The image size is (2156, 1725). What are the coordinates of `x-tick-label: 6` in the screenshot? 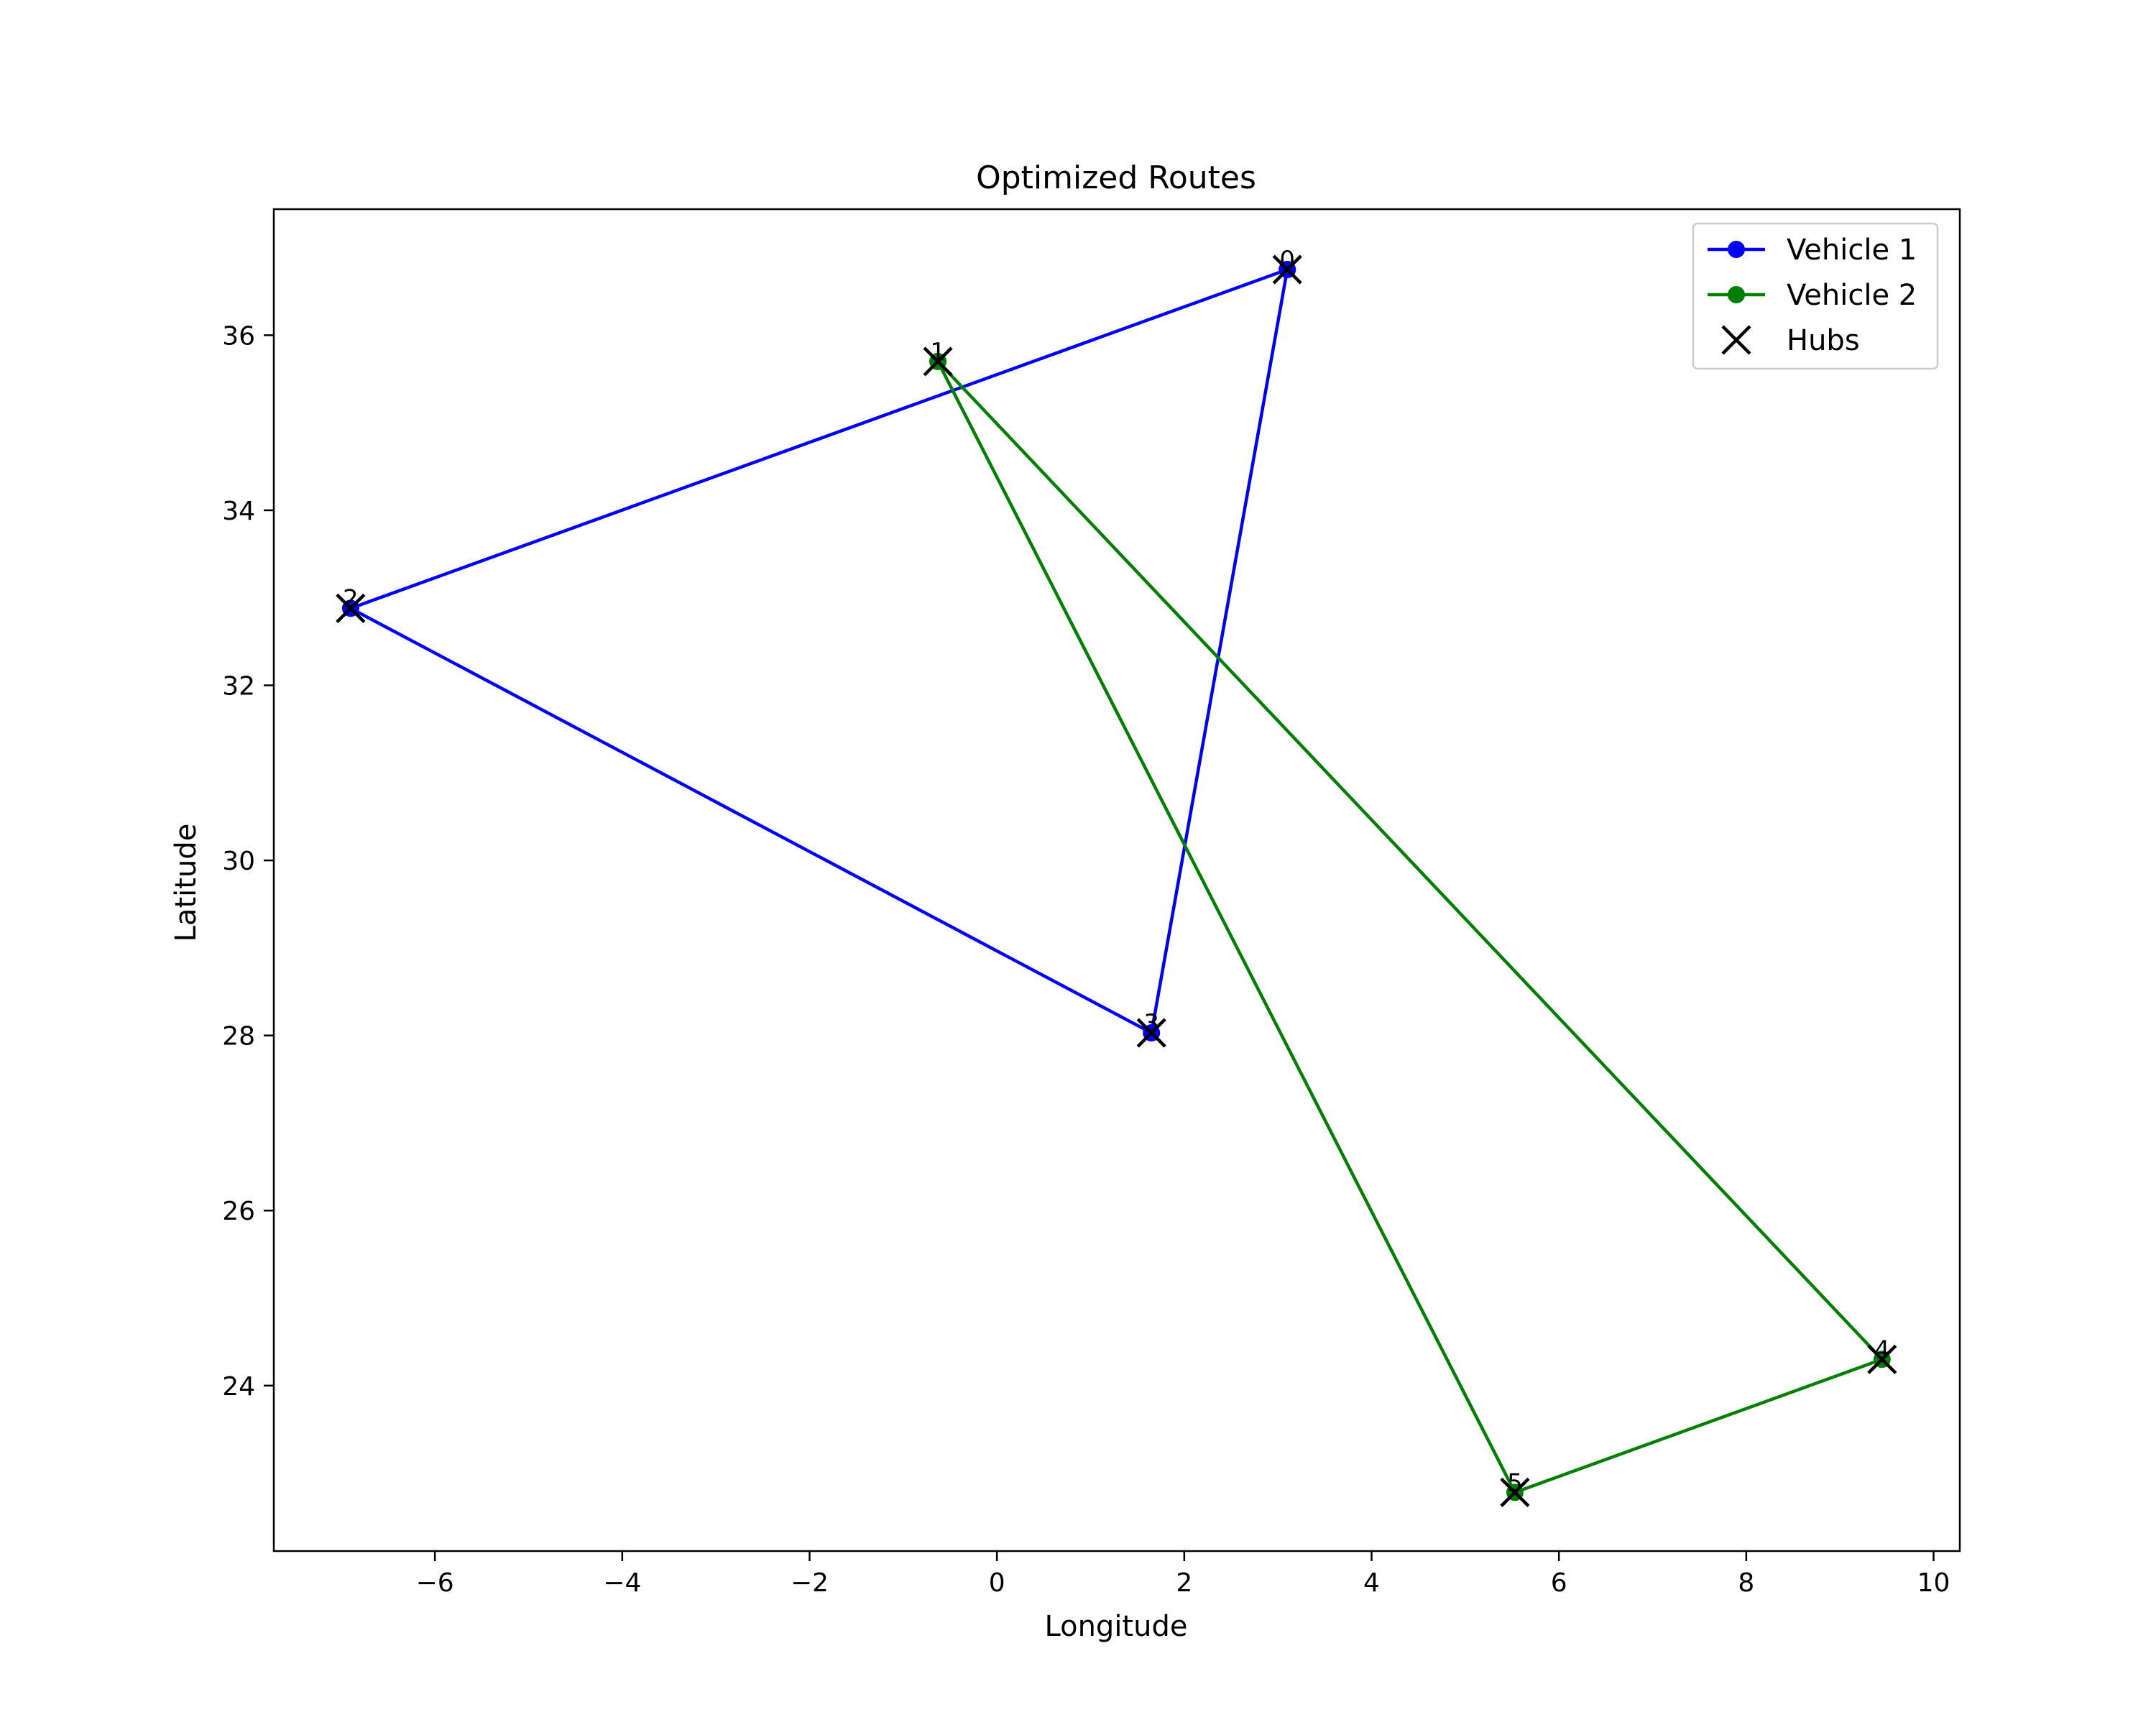 It's located at (1559, 1583).